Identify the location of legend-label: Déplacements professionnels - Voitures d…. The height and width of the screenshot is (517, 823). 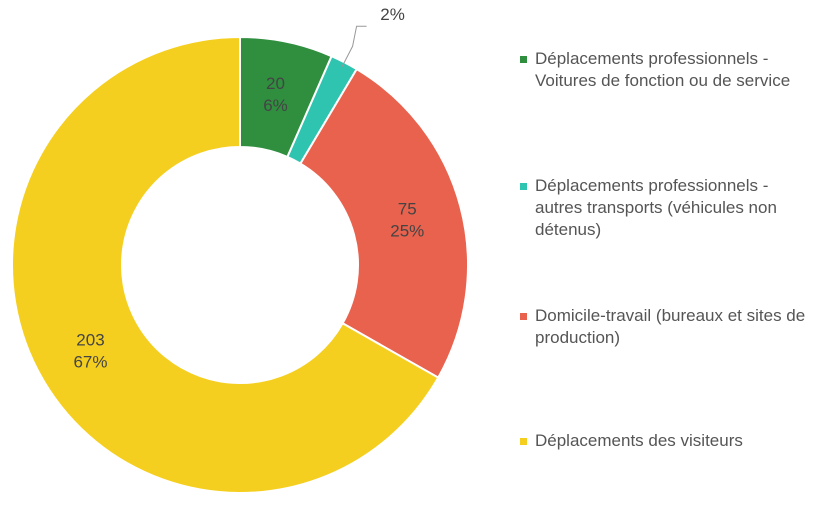
(663, 69).